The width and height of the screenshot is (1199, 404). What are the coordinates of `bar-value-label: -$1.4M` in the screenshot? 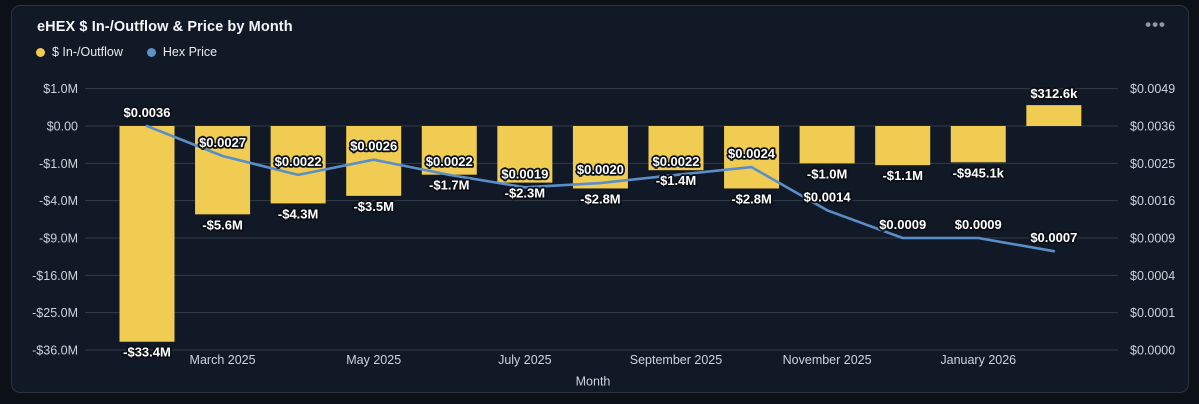 It's located at (676, 180).